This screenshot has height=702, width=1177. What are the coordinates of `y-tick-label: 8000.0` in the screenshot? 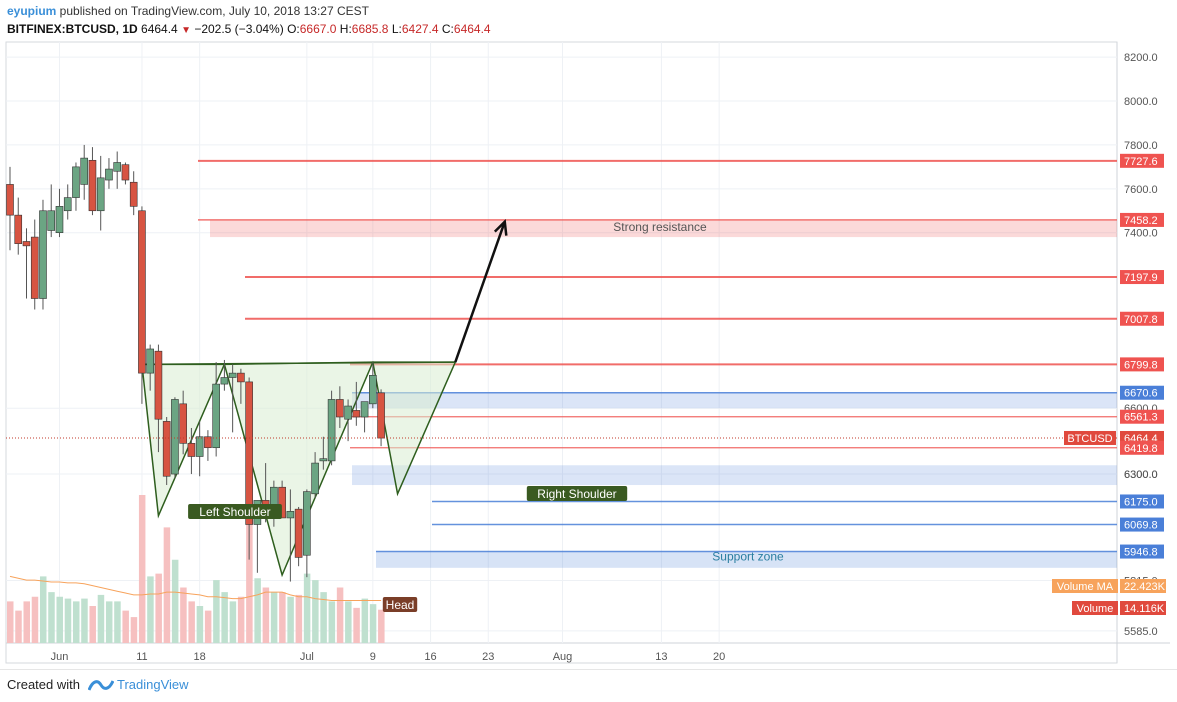 It's located at (1141, 102).